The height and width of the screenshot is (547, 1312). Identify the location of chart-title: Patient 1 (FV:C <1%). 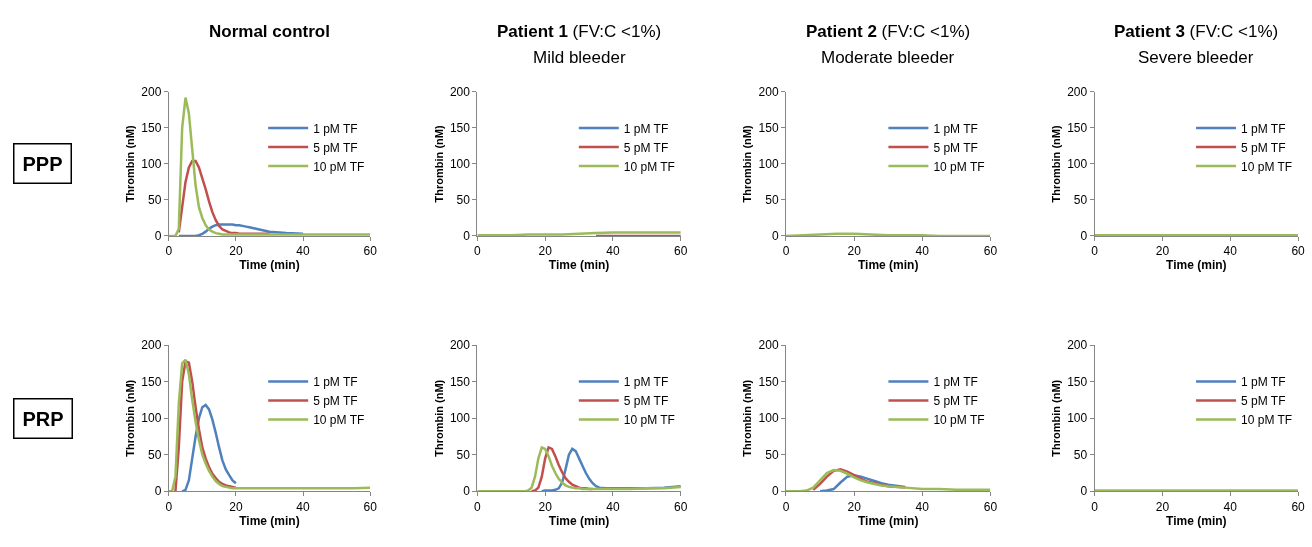
(579, 31).